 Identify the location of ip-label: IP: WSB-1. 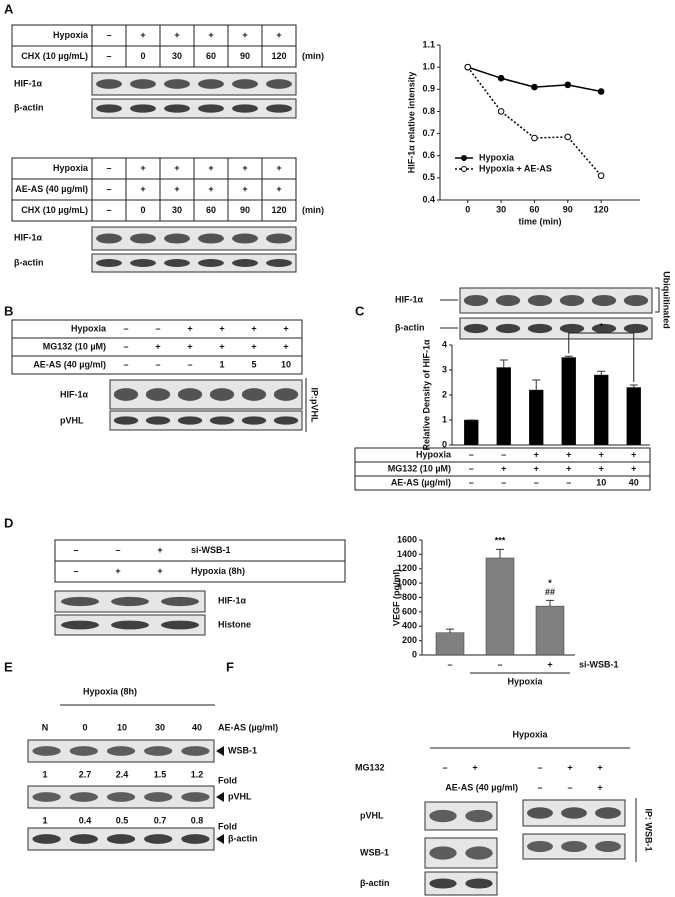
(649, 829).